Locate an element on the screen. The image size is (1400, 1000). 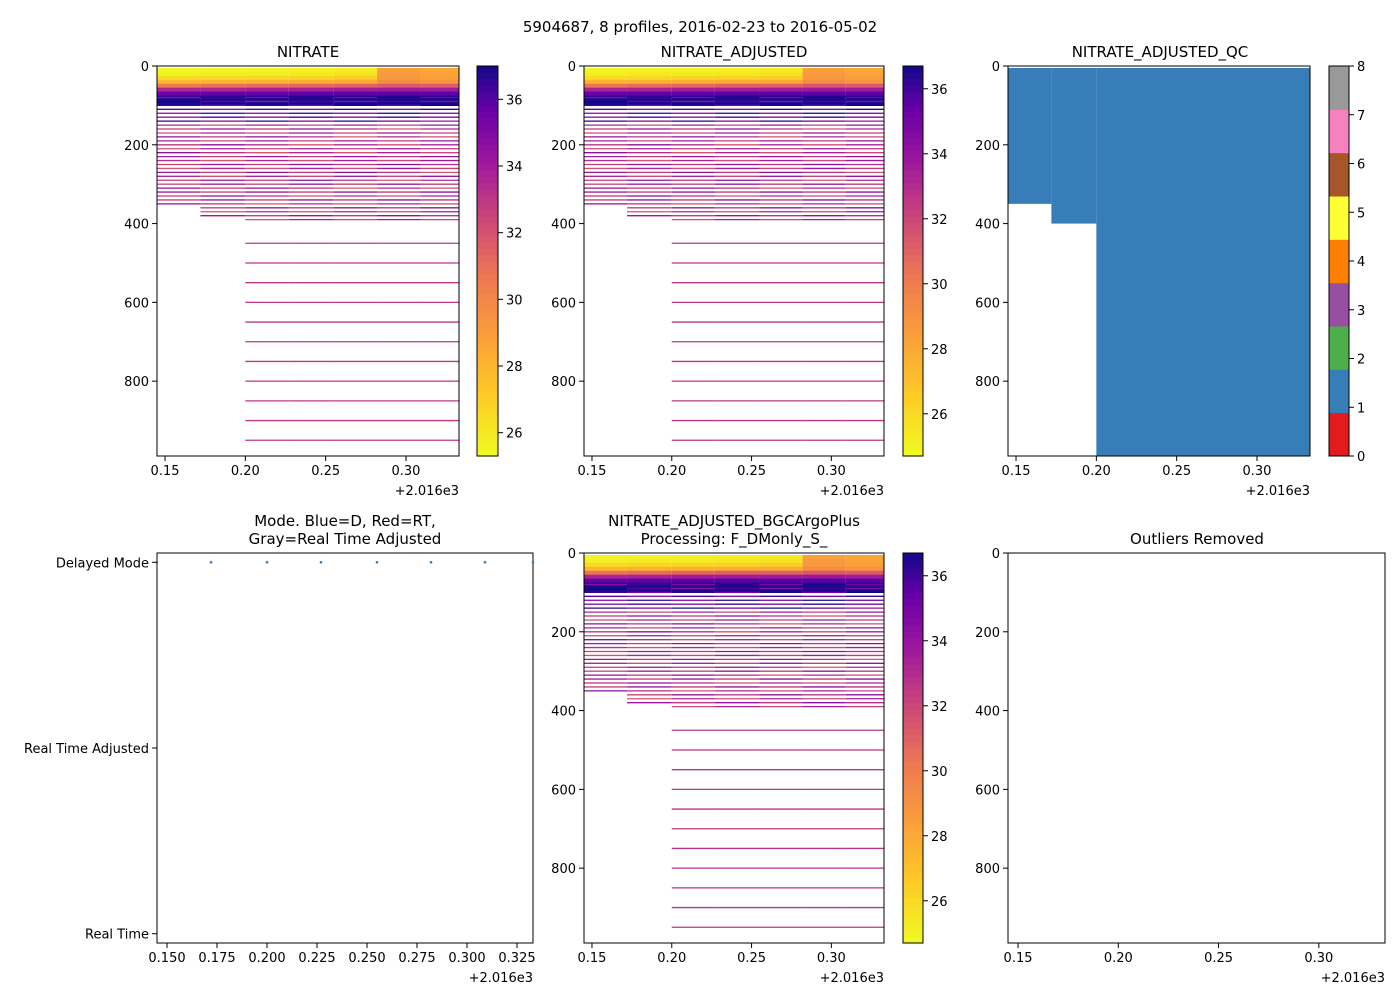
y-tick-label: 800 is located at coordinates (987, 382).